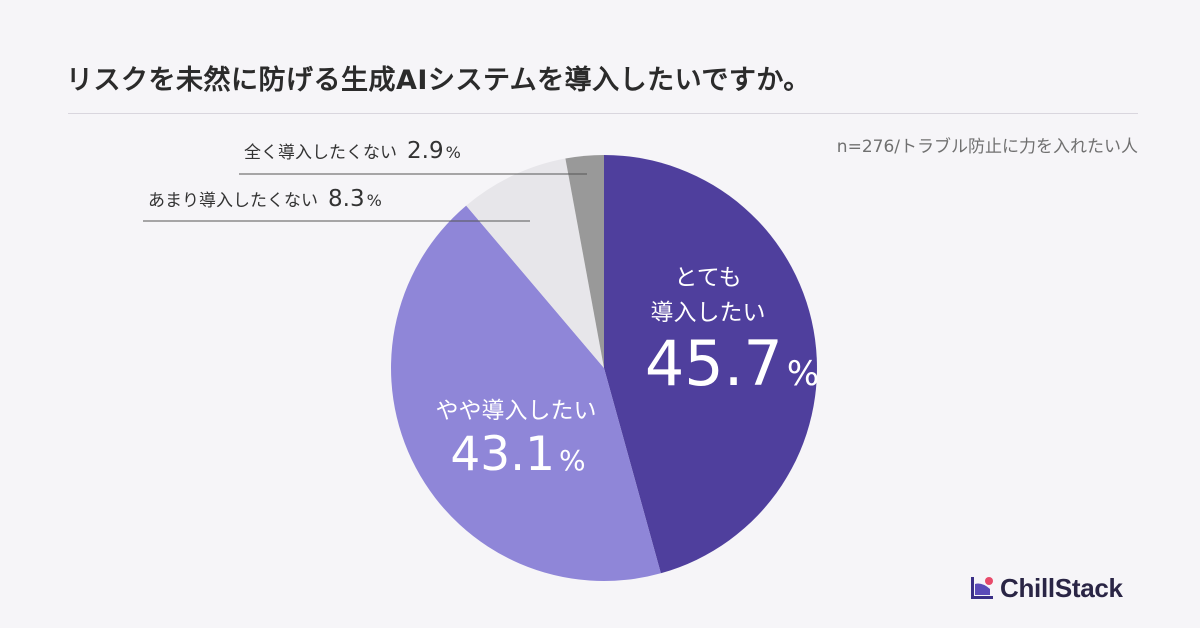 The height and width of the screenshot is (628, 1200). Describe the element at coordinates (987, 147) in the screenshot. I see `sample-size-note: n=276/トラブル防止に力を入れたい人` at that location.